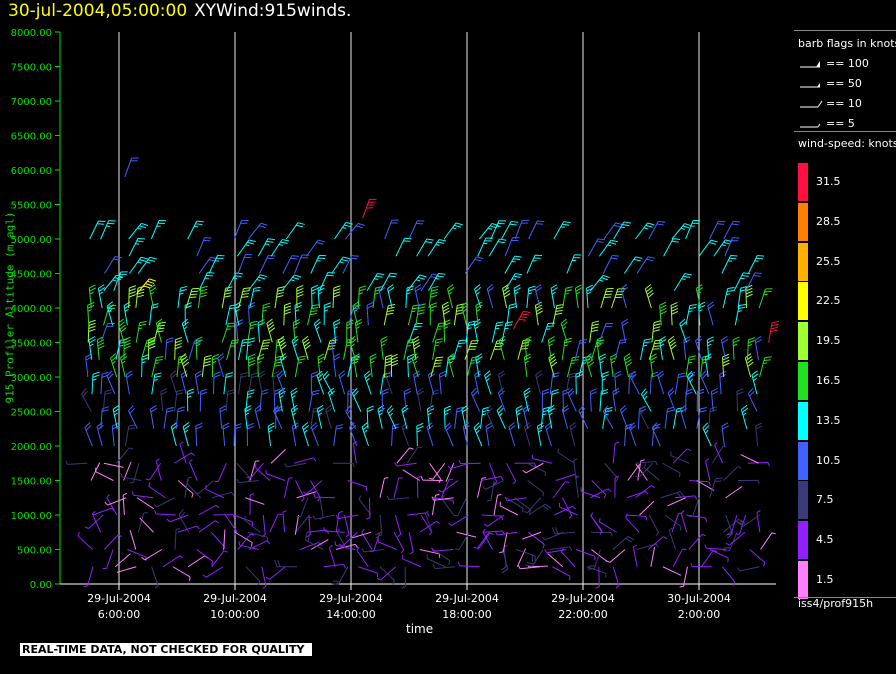 The width and height of the screenshot is (896, 674). I want to click on wind-speed-title: wind-speed: knots, so click(847, 143).